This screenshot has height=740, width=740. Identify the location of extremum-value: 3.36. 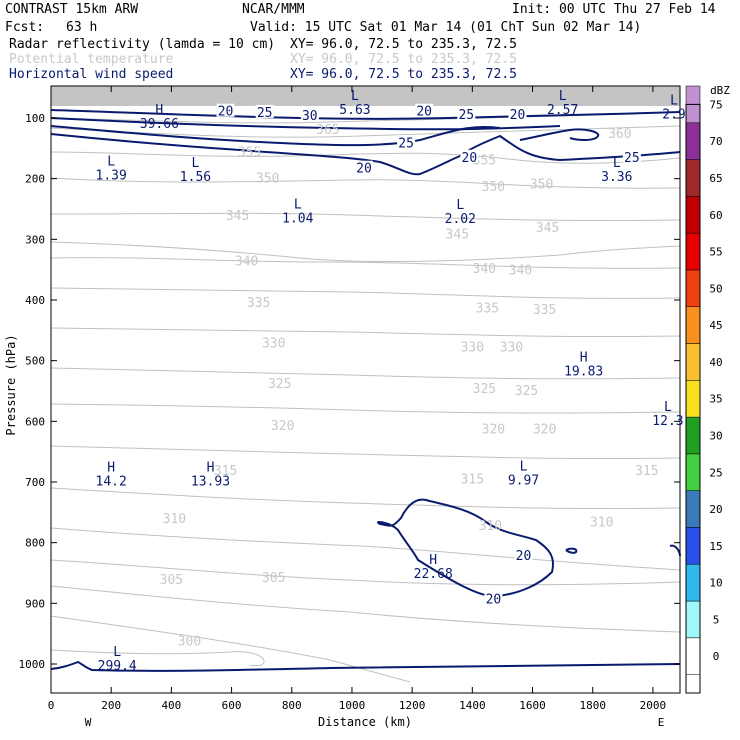
(616, 177).